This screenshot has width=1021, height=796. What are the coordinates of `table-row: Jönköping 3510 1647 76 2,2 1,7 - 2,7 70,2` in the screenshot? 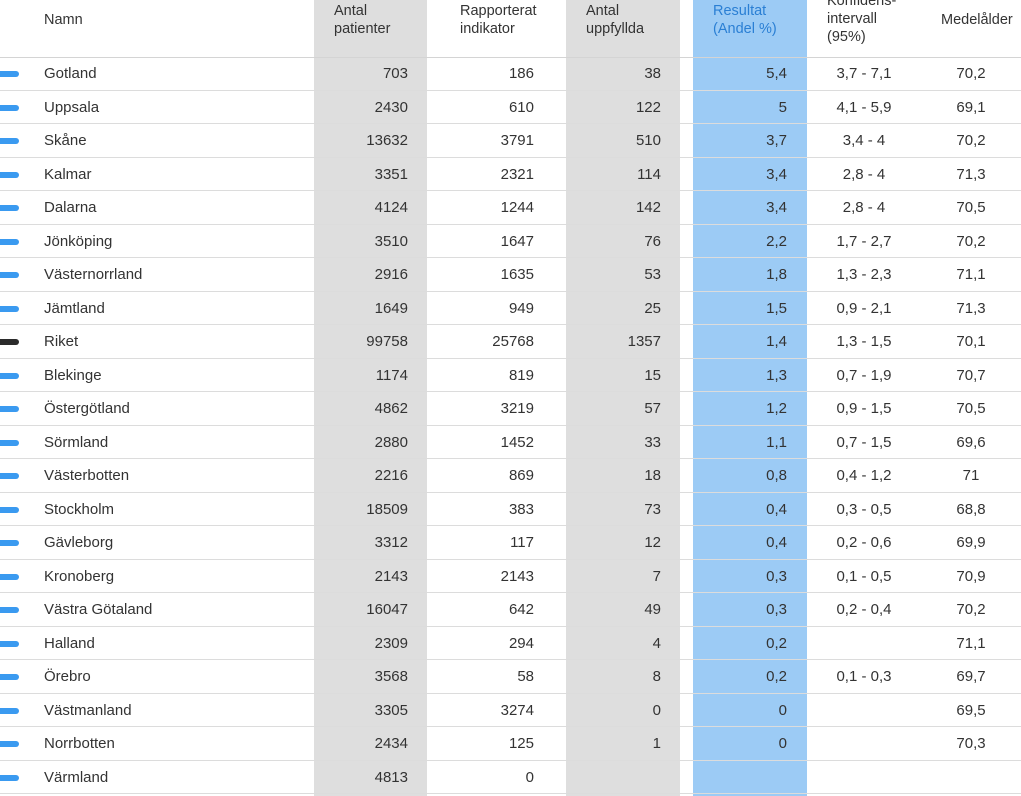 It's located at (510, 241).